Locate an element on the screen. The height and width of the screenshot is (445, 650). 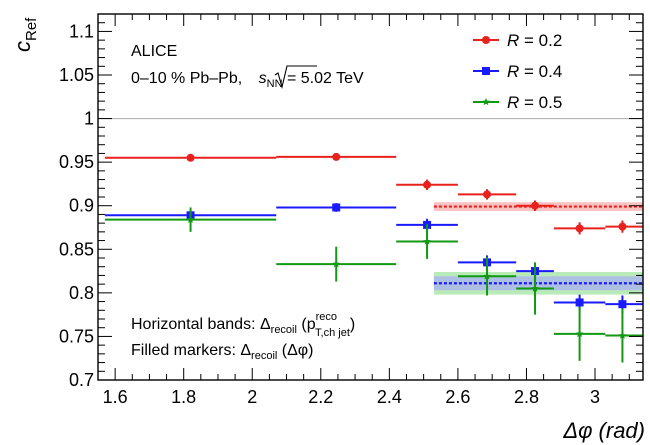
y-tick-label: 1.1 is located at coordinates (81, 31).